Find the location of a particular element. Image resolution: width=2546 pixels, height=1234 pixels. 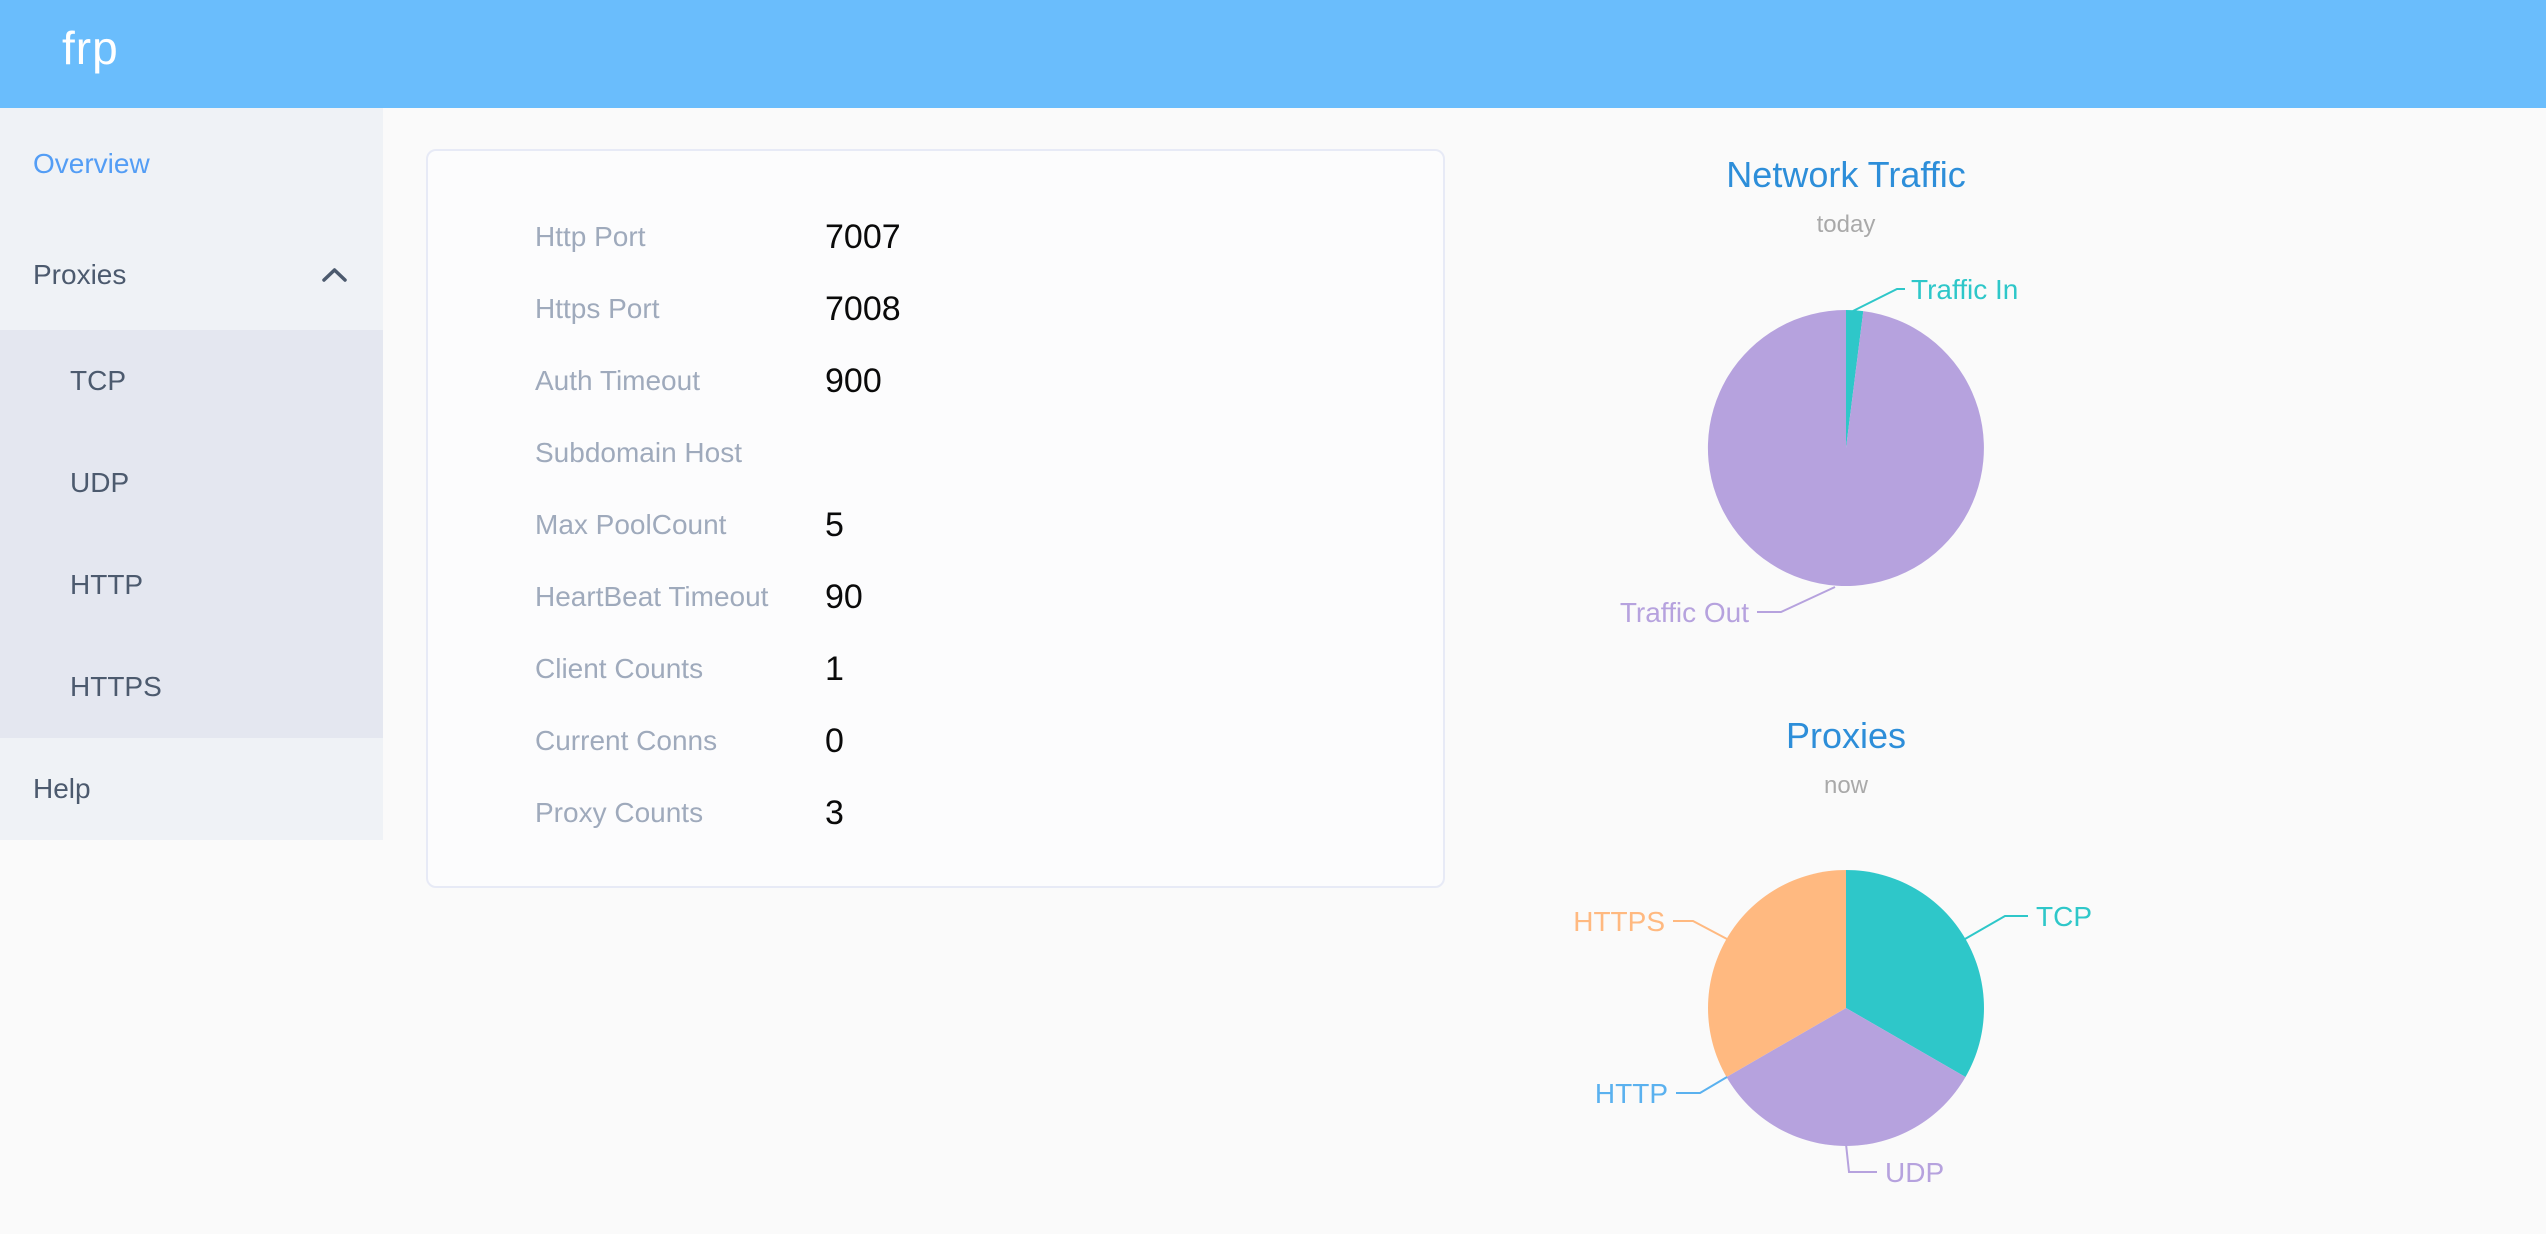

table-row: Max PoolCount 5 is located at coordinates (935, 525).